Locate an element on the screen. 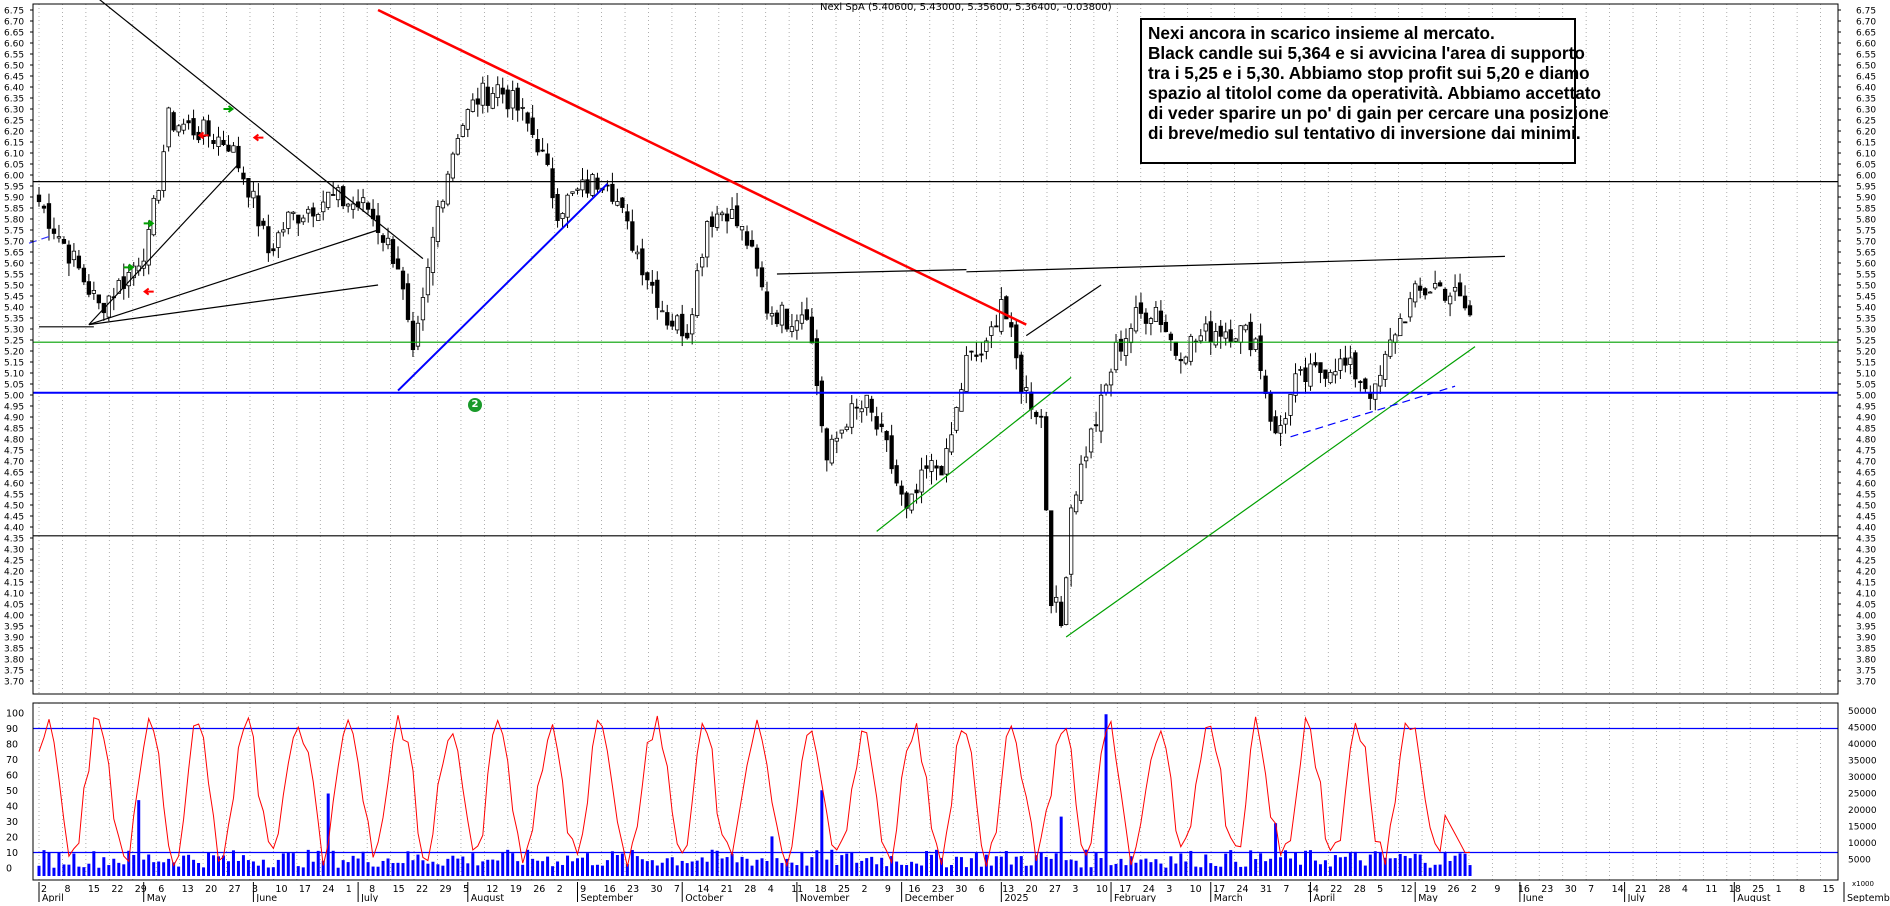  y-tick-label-right: 6.55 is located at coordinates (1866, 56).